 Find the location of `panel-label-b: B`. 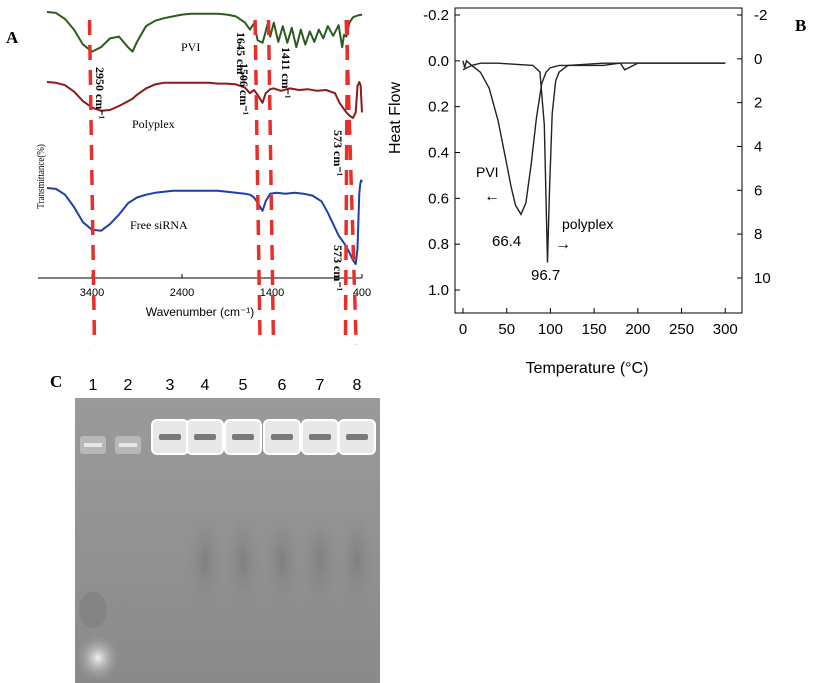

panel-label-b: B is located at coordinates (801, 25).